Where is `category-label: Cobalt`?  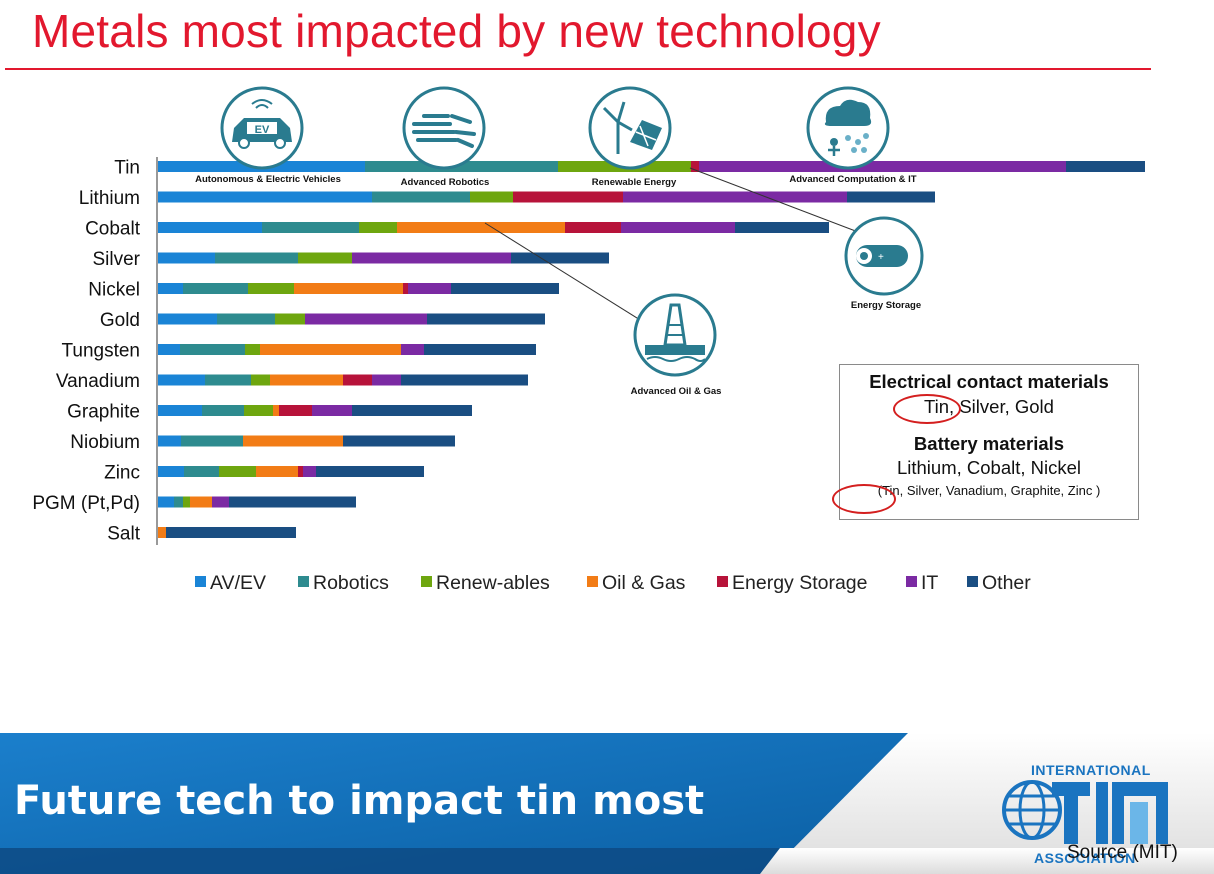
category-label: Cobalt is located at coordinates (113, 229).